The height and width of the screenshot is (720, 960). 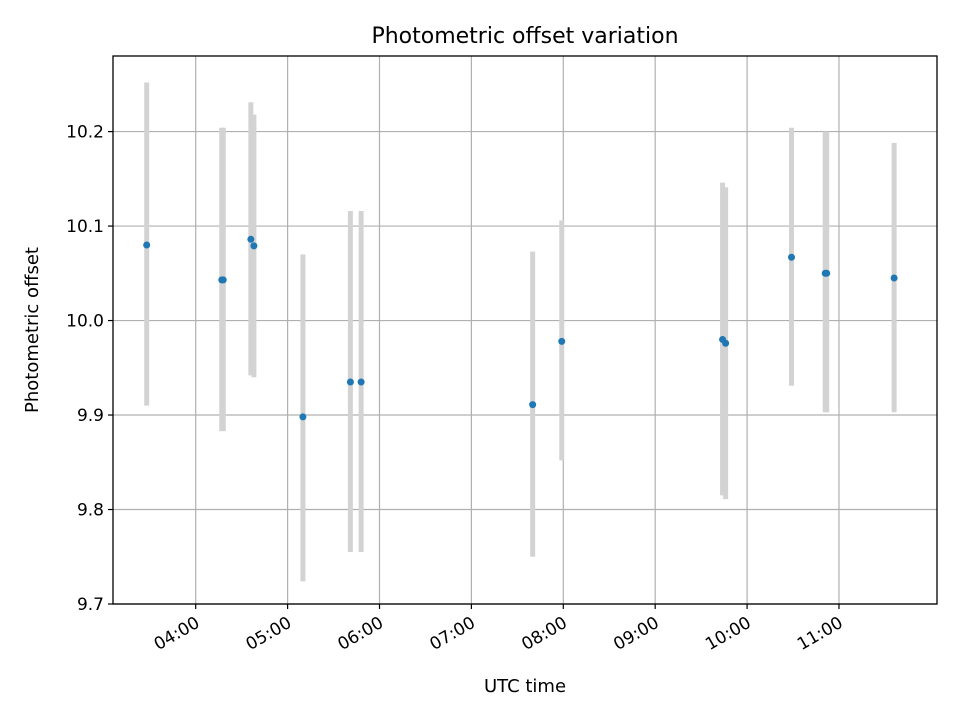 What do you see at coordinates (32, 330) in the screenshot?
I see `y-axis-label: Photometric offset` at bounding box center [32, 330].